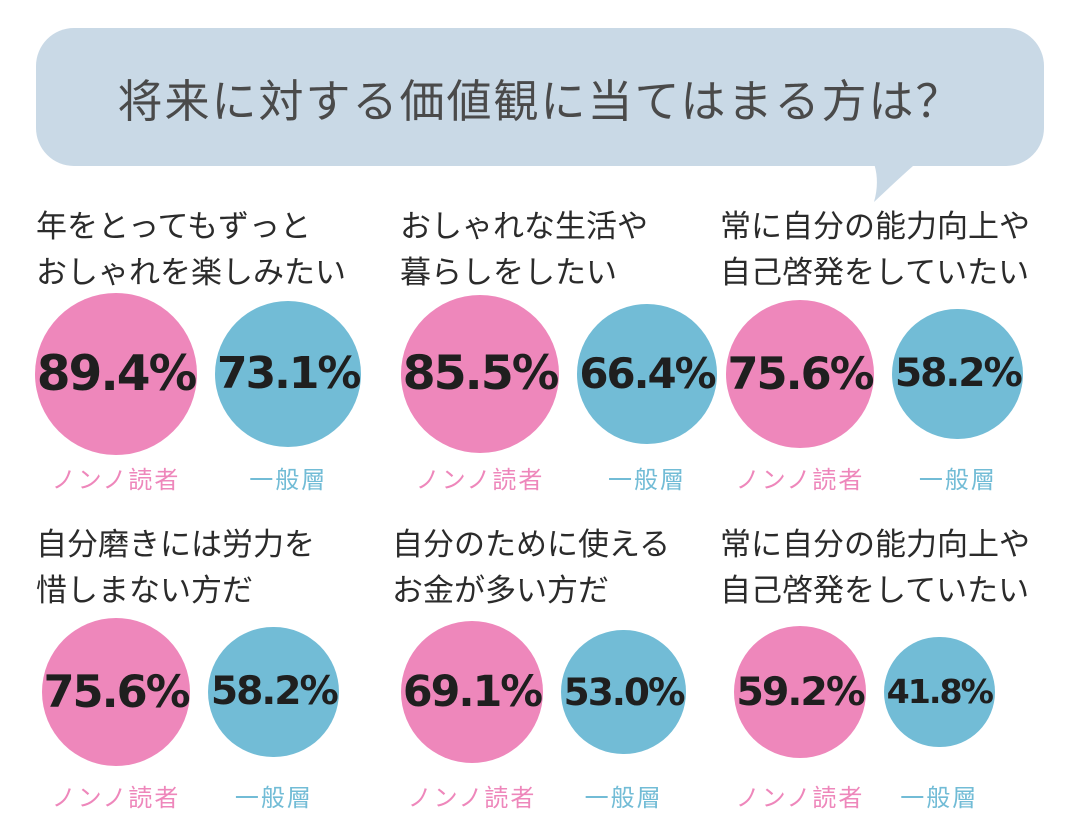  What do you see at coordinates (580, 250) in the screenshot?
I see `question: おしゃれな生活や 暮らしをしたい` at bounding box center [580, 250].